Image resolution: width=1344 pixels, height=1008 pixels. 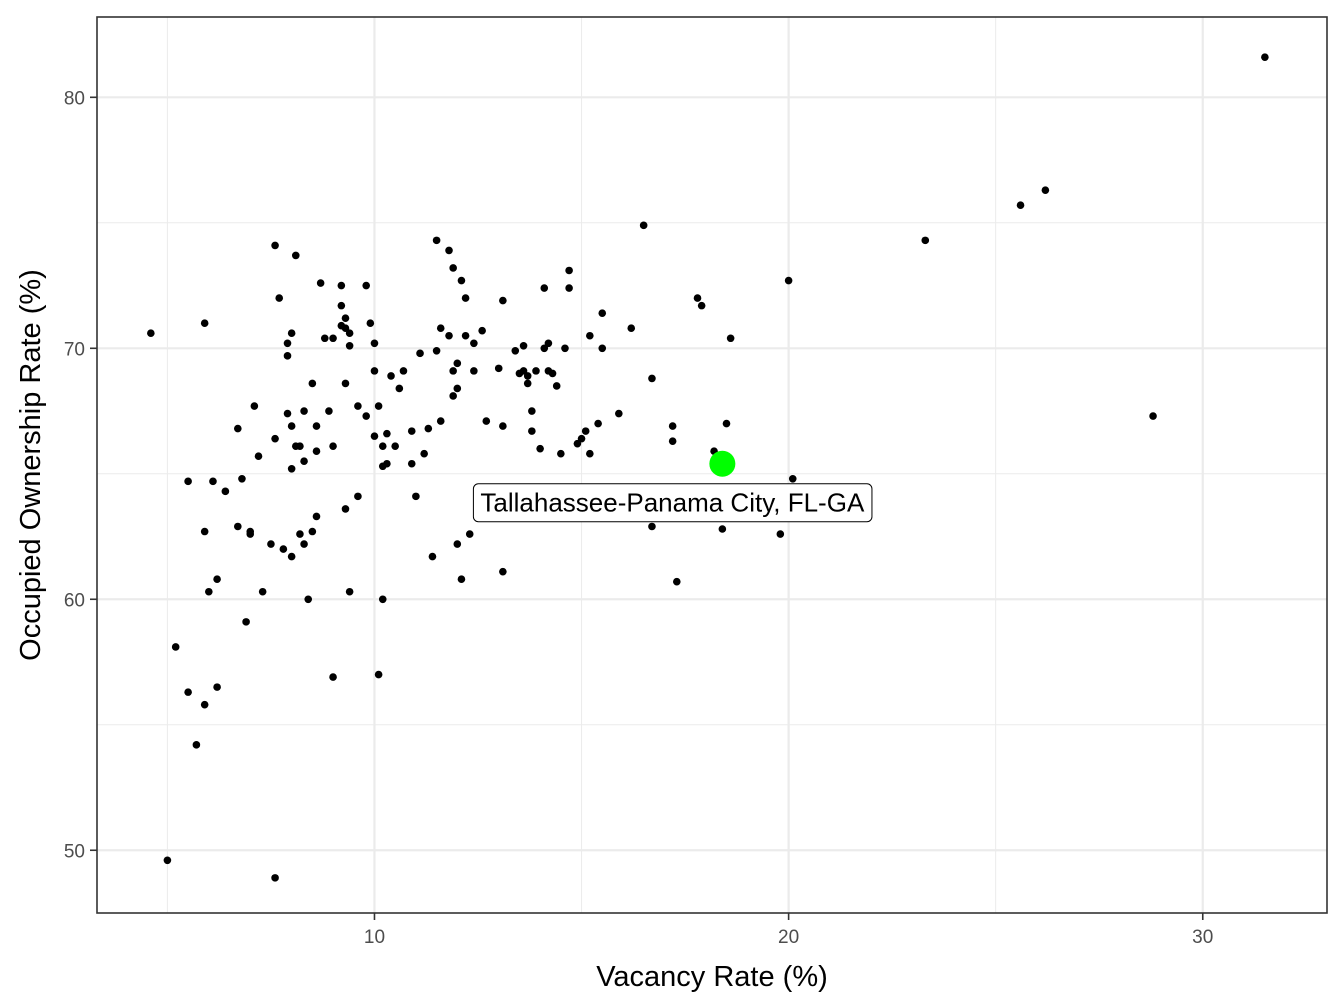 I want to click on highlight-group: Tallahassee-Panama City, FL-GA, so click(x=672, y=486).